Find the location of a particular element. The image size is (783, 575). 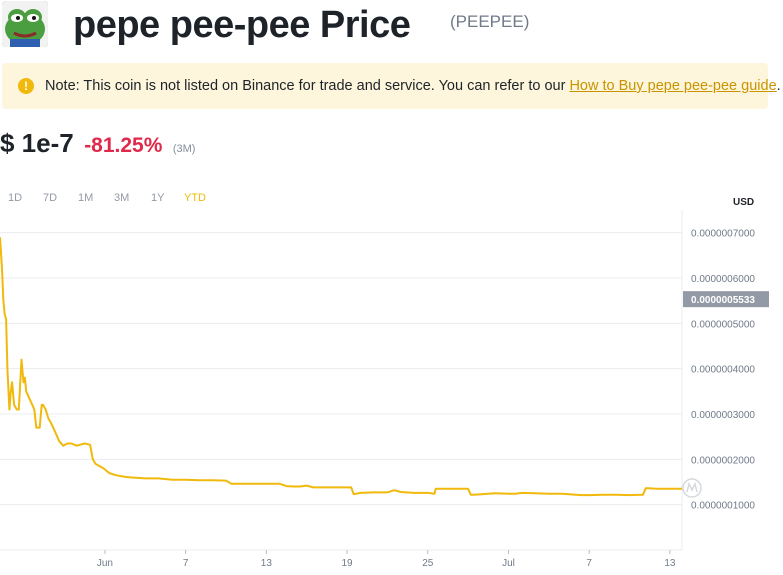

page-title: pepe pee-pee Price is located at coordinates (242, 25).